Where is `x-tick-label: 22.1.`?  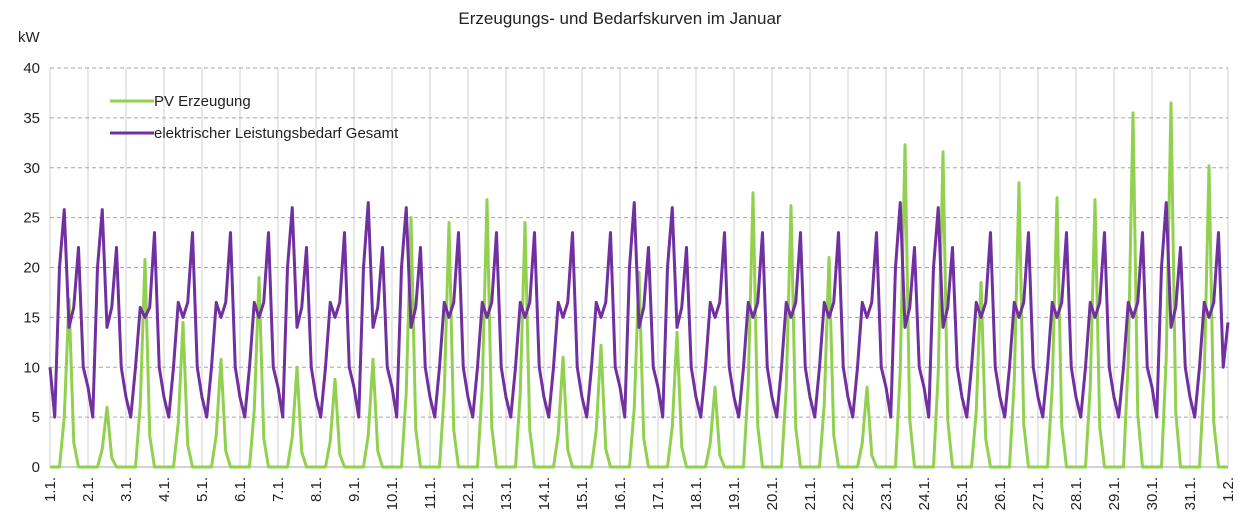 x-tick-label: 22.1. is located at coordinates (848, 493).